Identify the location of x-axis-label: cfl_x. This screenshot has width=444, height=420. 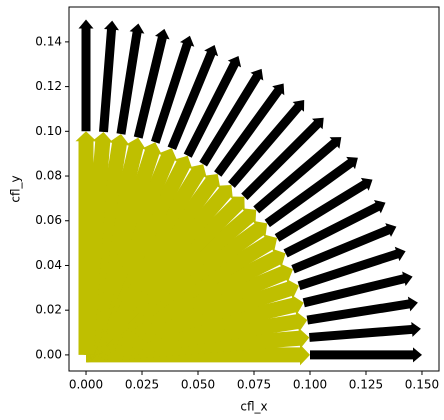
(253, 407).